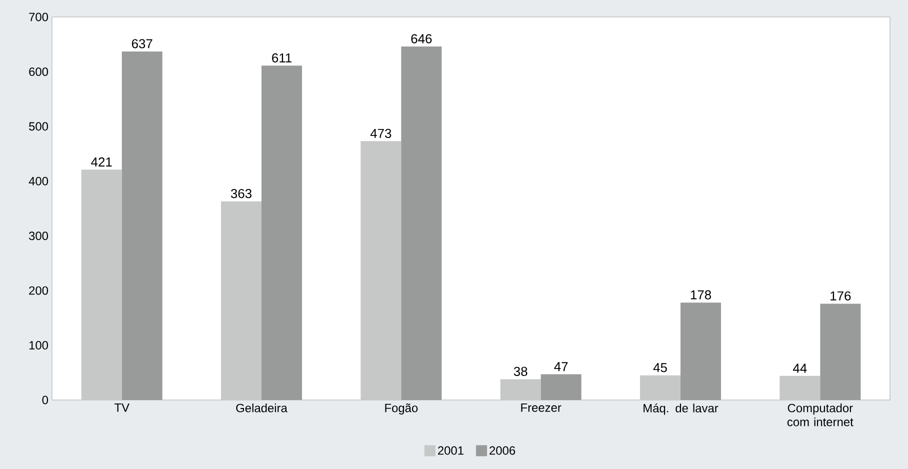 The height and width of the screenshot is (469, 908). I want to click on y-tick-label: 700, so click(38, 17).